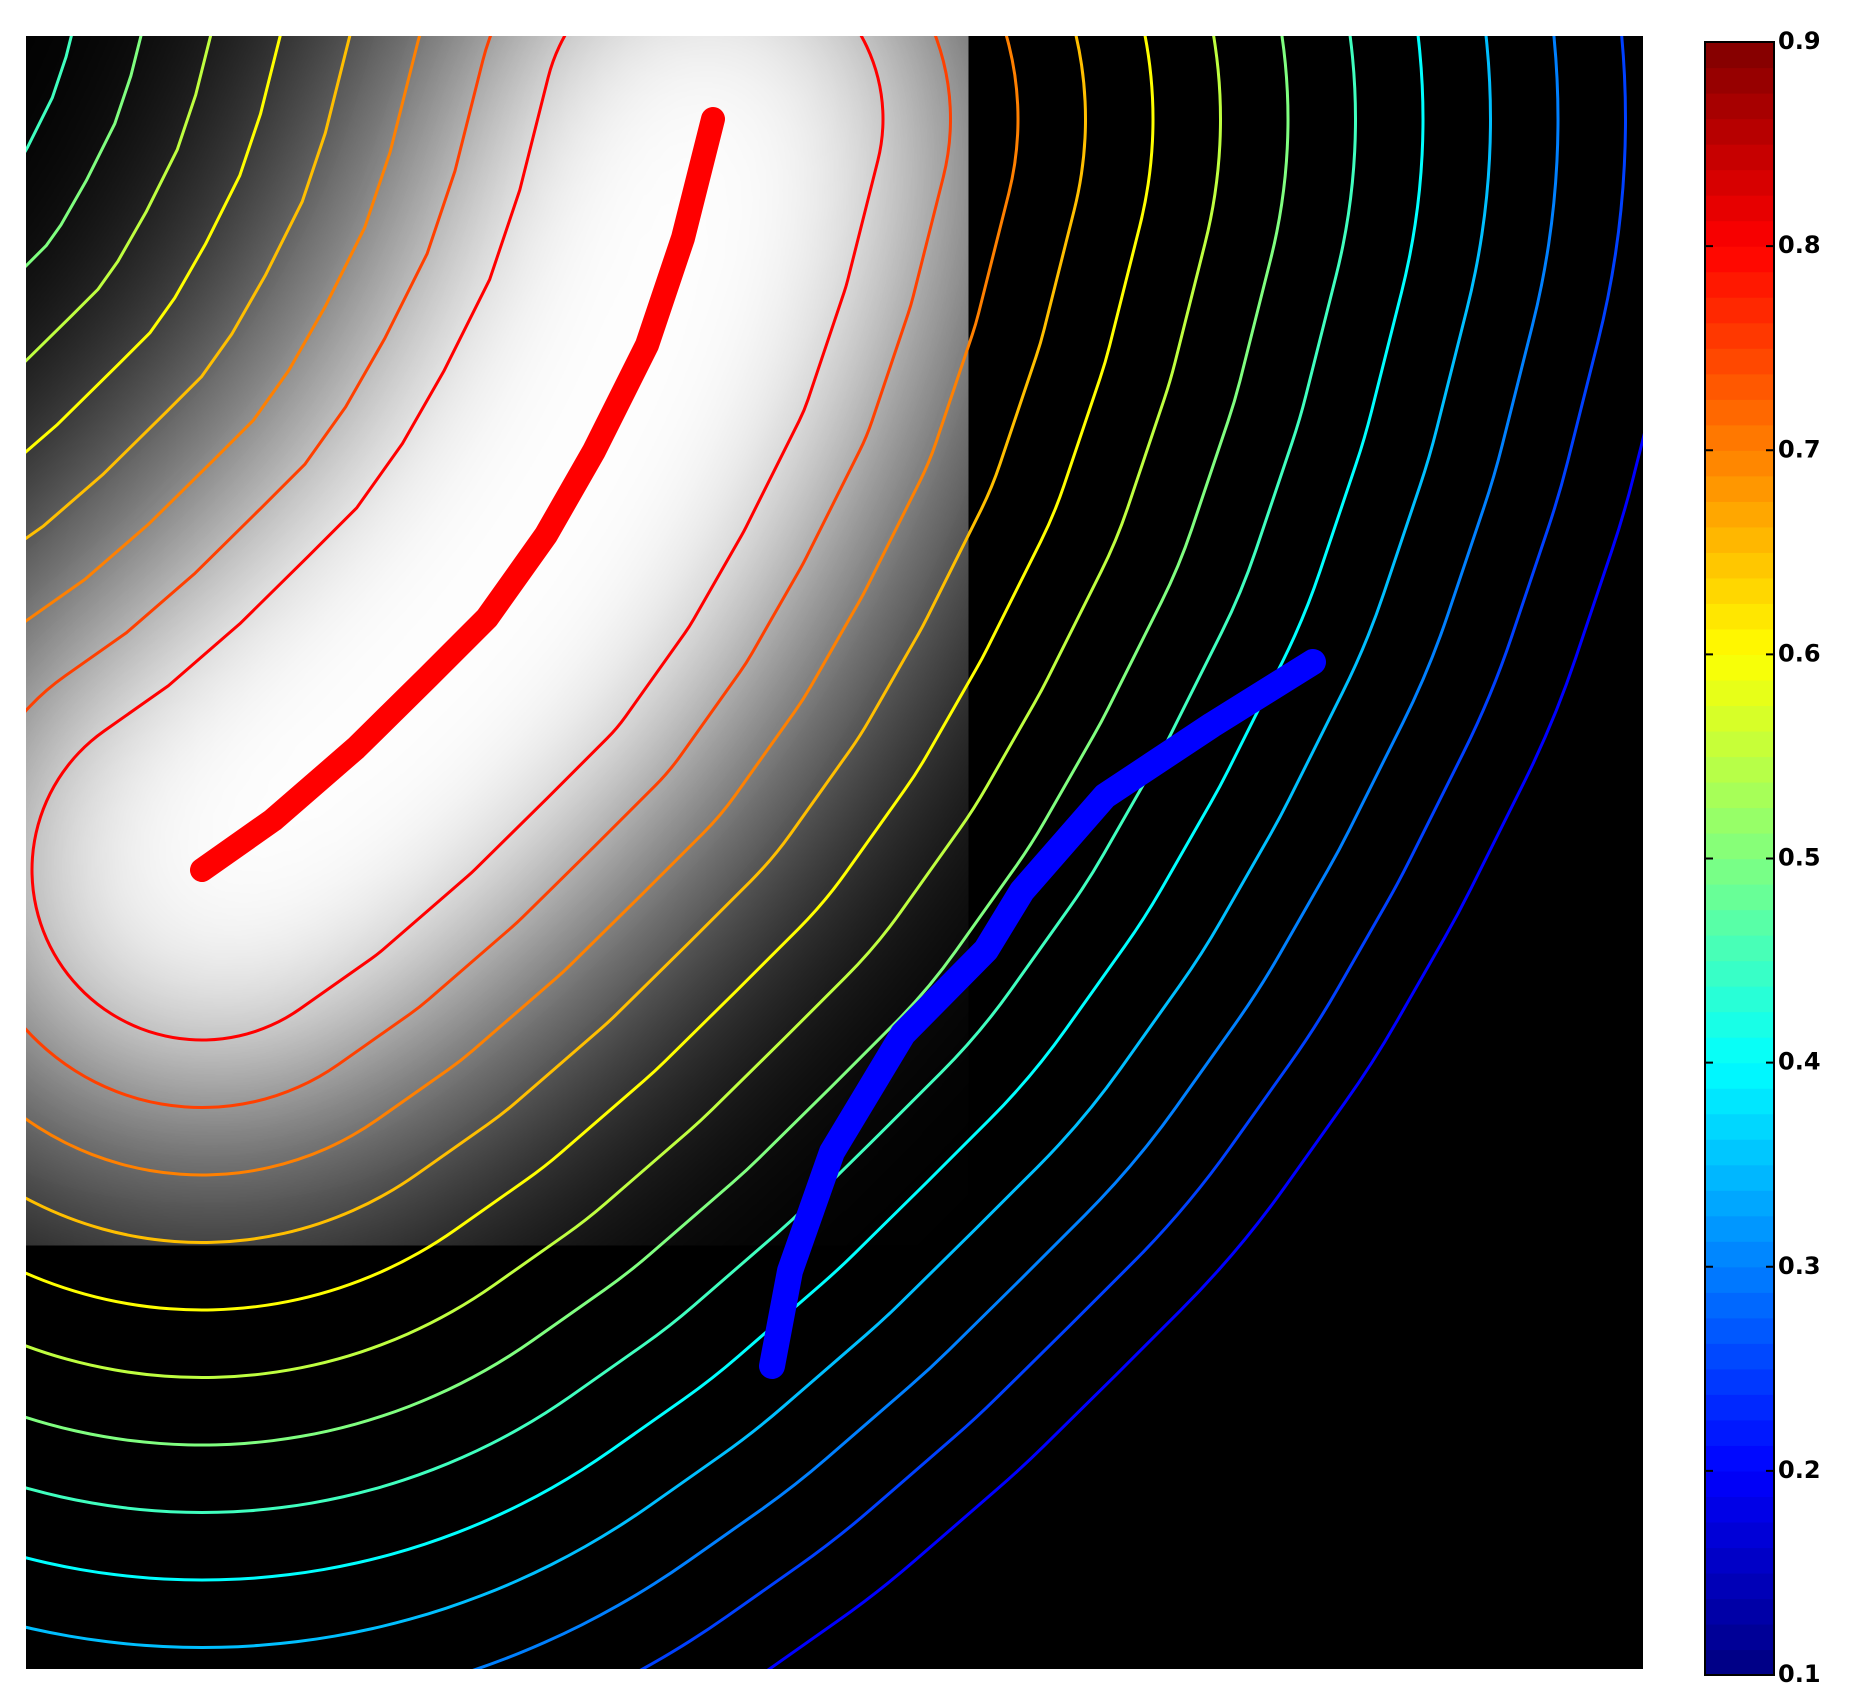 This screenshot has height=1705, width=1853. Describe the element at coordinates (1799, 1470) in the screenshot. I see `colorbar-tick-label: 0.2` at that location.